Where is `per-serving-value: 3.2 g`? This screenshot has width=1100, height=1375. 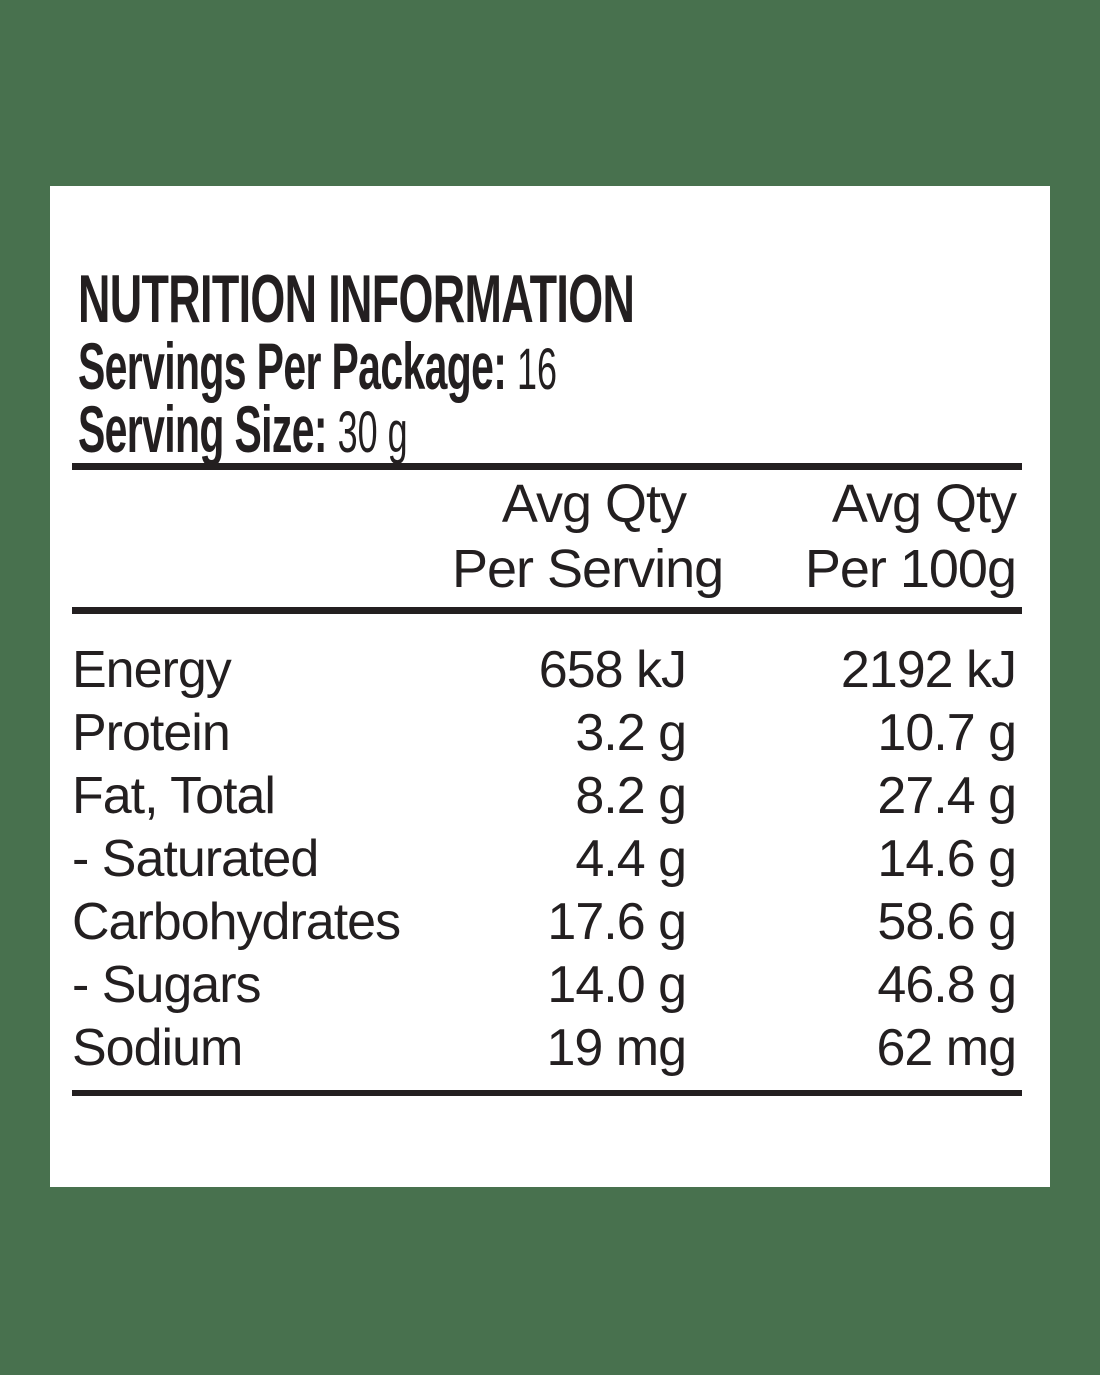
per-serving-value: 3.2 g is located at coordinates (631, 733).